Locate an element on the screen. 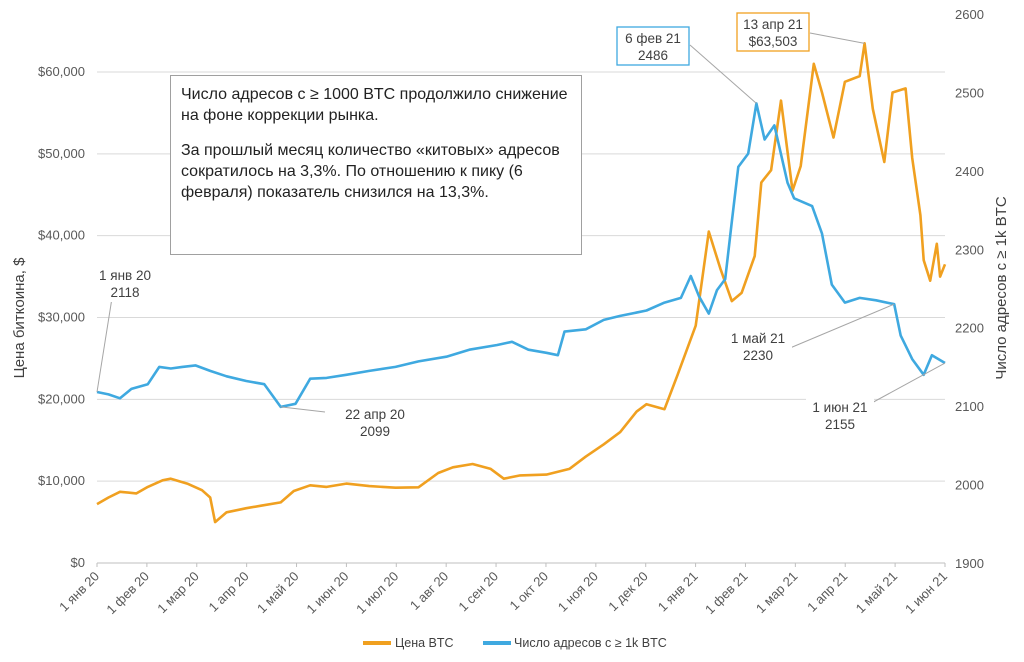  legend-label-price: Цена BTC is located at coordinates (424, 643).